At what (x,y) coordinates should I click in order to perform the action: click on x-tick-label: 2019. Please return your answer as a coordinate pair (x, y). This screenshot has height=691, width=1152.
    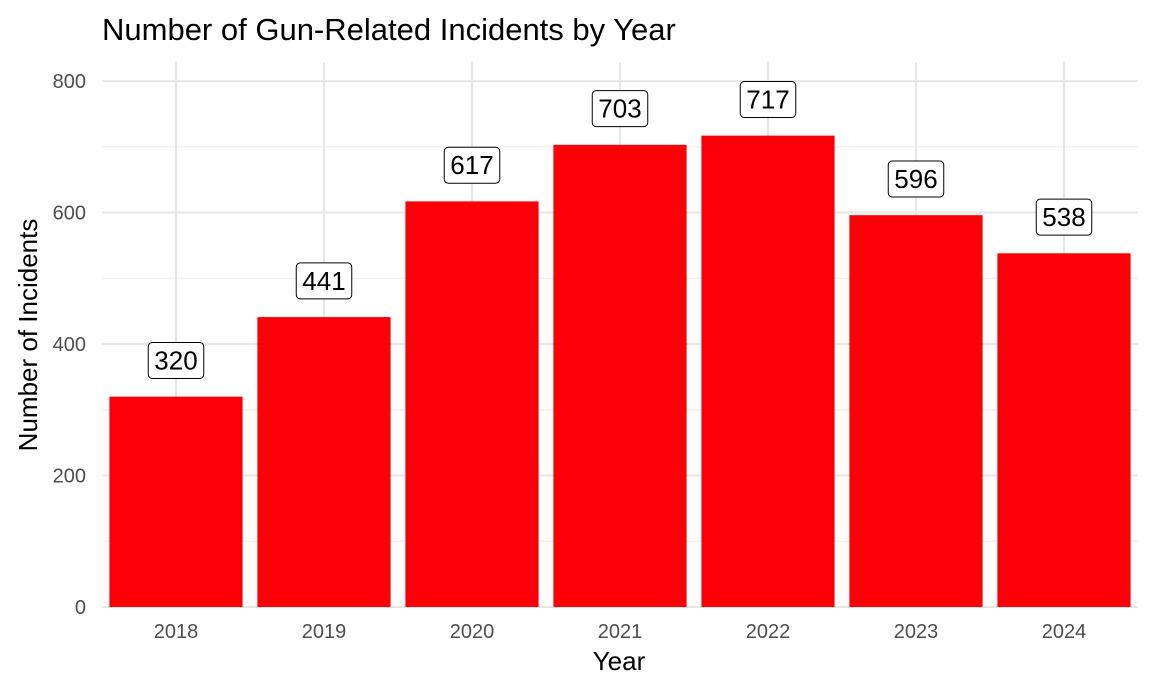
    Looking at the image, I should click on (324, 632).